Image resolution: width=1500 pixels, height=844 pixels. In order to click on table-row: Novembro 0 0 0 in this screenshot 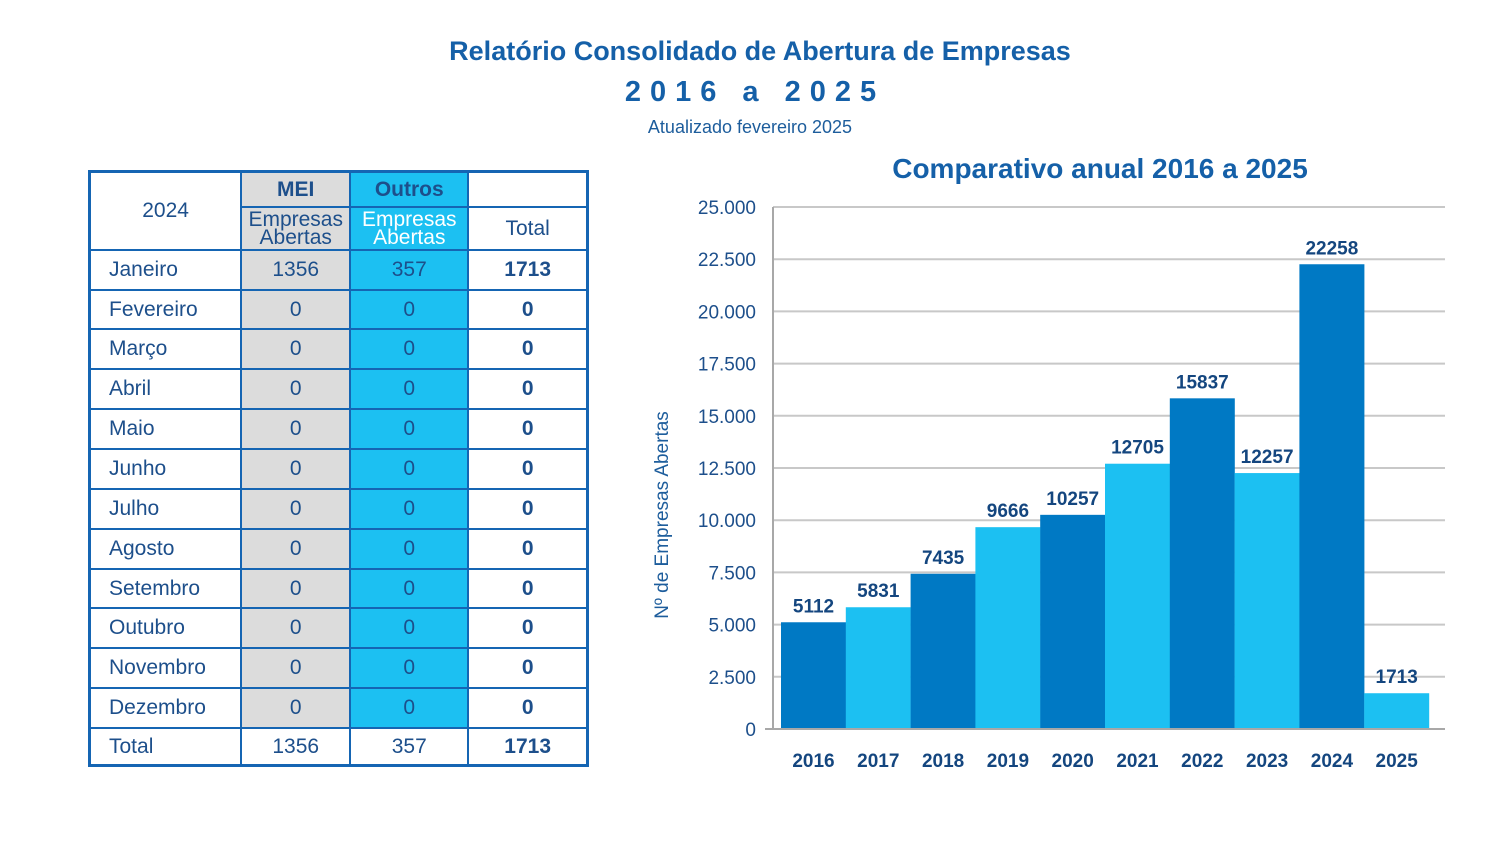, I will do `click(338, 668)`.